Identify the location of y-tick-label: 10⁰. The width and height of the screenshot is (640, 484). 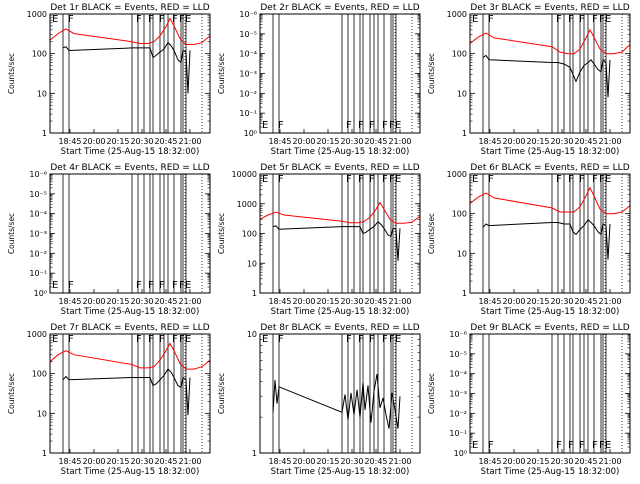
(250, 133).